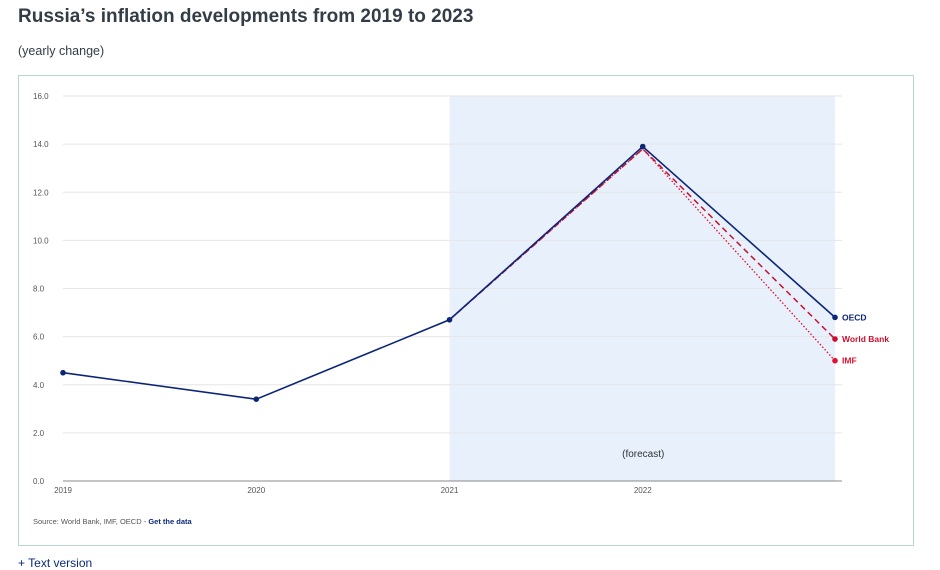 The height and width of the screenshot is (570, 940). What do you see at coordinates (450, 490) in the screenshot?
I see `x-tick-label: 2021` at bounding box center [450, 490].